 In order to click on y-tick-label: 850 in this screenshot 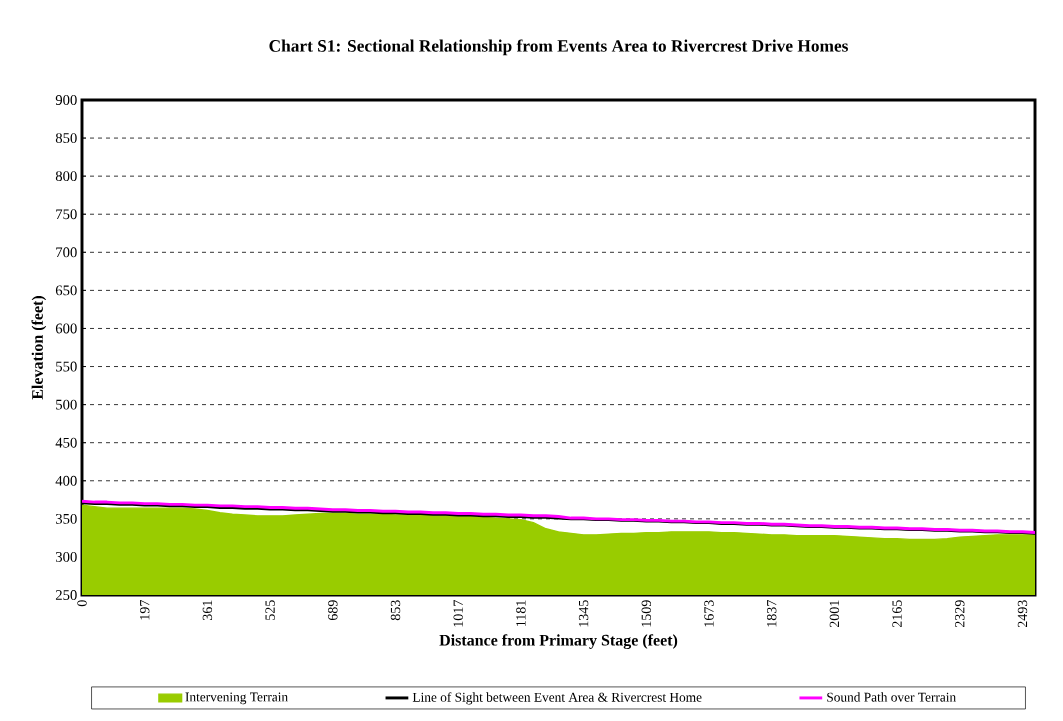, I will do `click(66, 138)`.